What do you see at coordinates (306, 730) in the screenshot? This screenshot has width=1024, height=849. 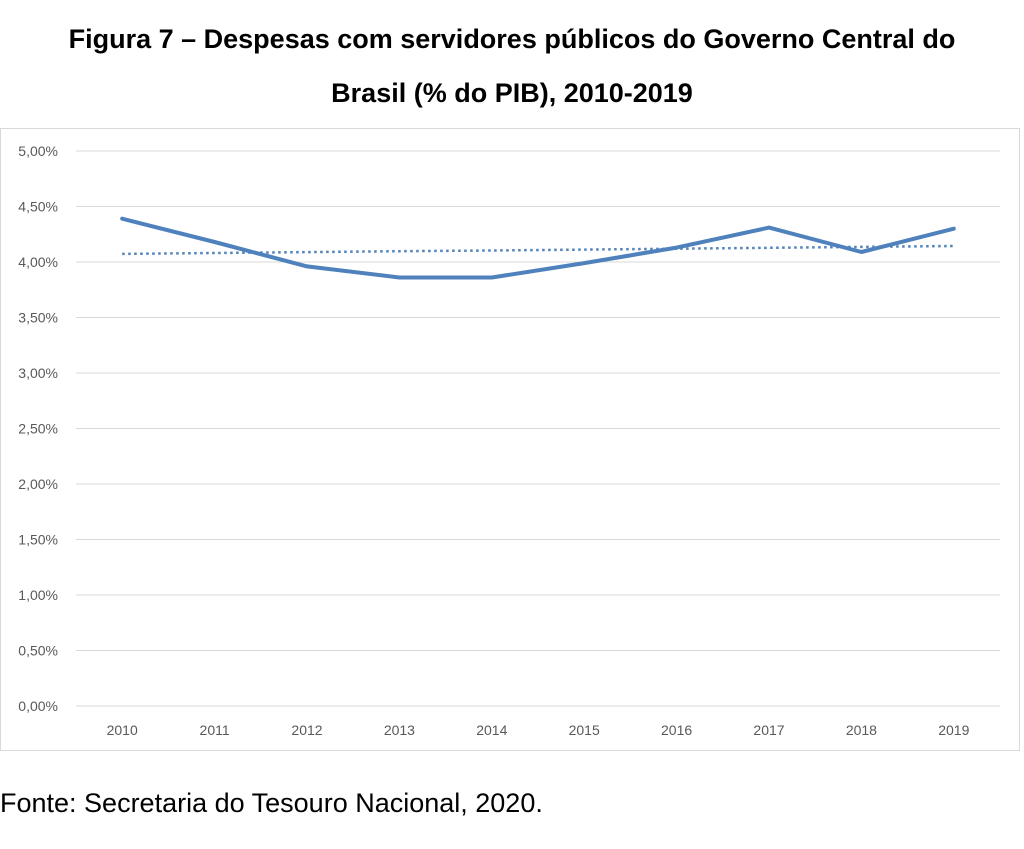 I see `x-tick-label: 2012` at bounding box center [306, 730].